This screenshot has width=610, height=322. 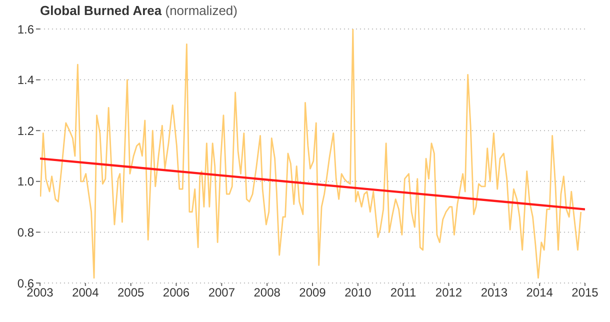 What do you see at coordinates (176, 293) in the screenshot?
I see `x-tick-label: 2006` at bounding box center [176, 293].